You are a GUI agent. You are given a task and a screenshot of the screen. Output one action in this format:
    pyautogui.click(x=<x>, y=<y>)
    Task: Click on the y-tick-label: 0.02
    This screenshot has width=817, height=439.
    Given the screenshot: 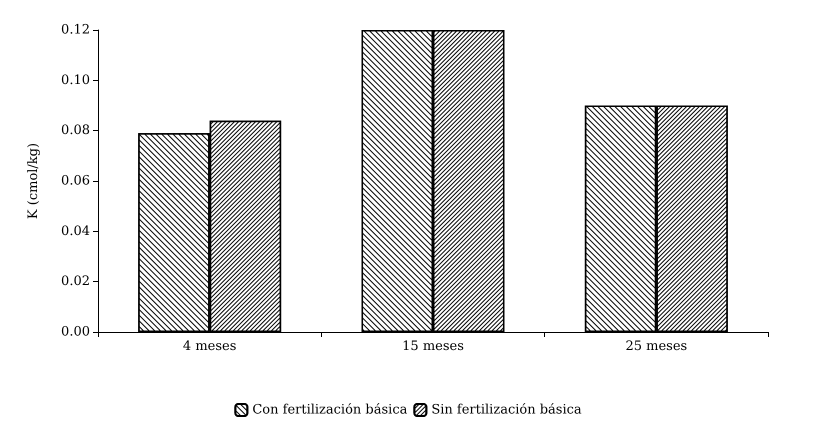 What is the action you would take?
    pyautogui.click(x=75, y=282)
    